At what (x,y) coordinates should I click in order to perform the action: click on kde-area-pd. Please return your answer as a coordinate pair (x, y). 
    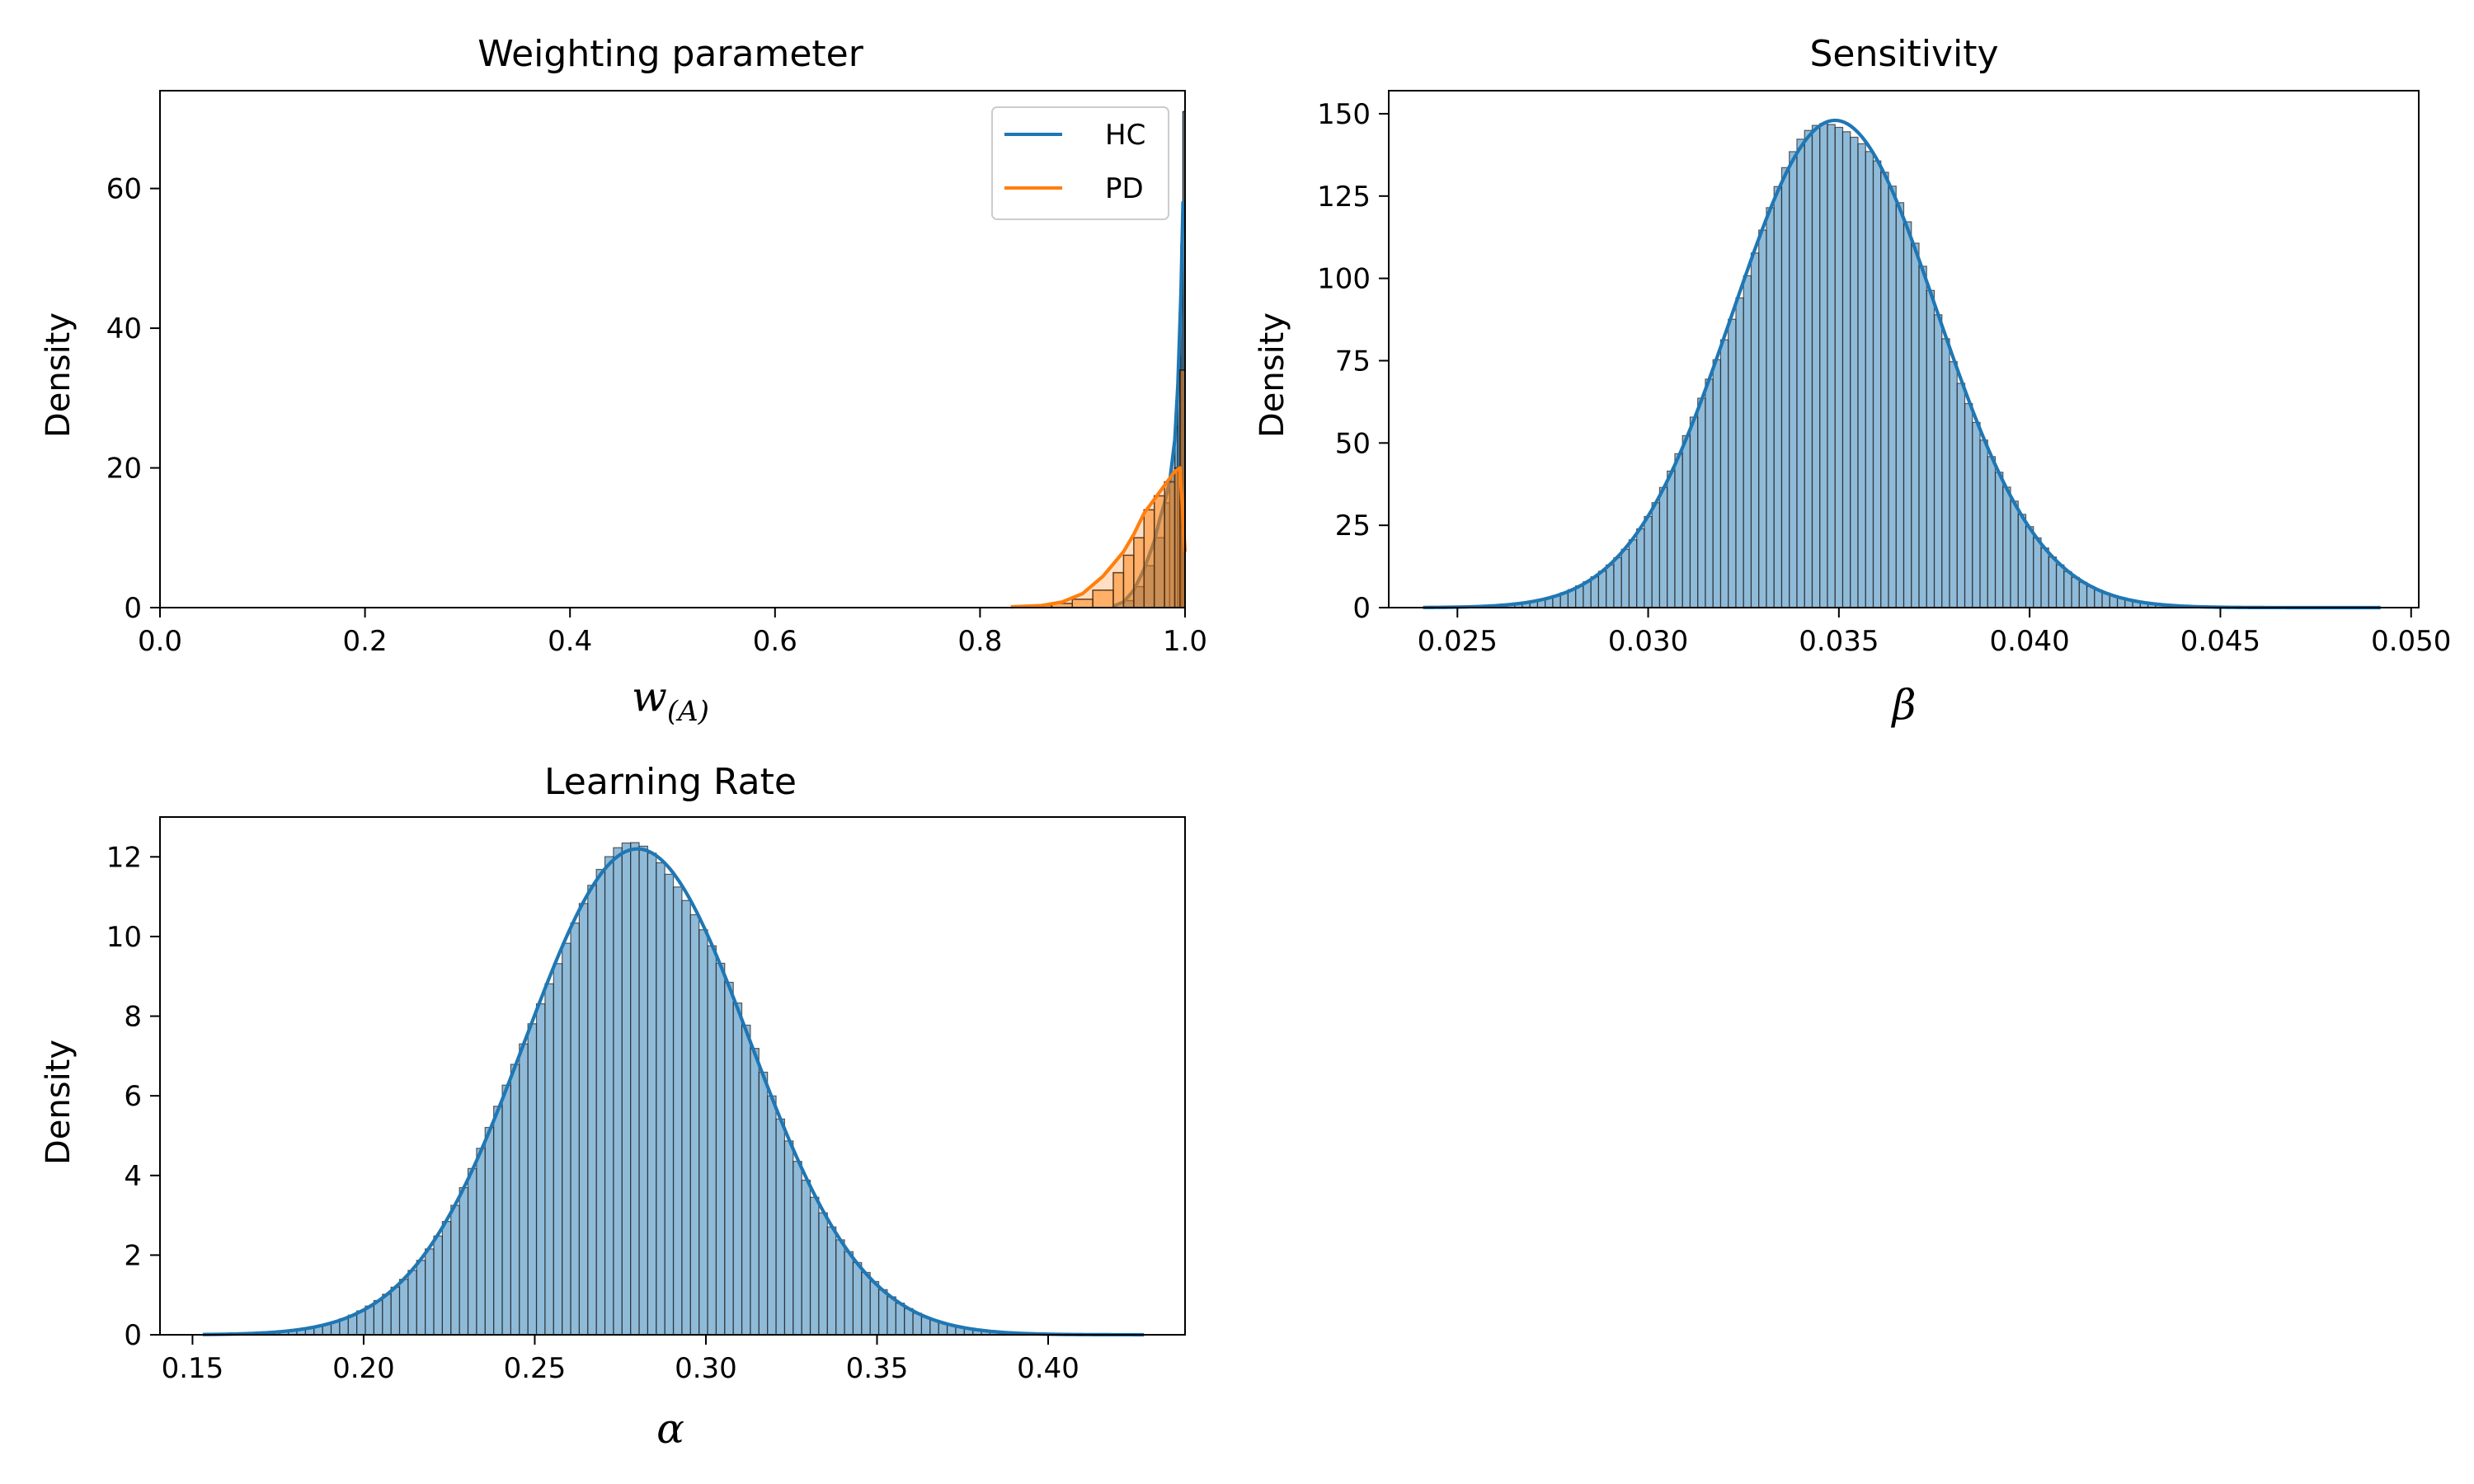
    Looking at the image, I should click on (1097, 537).